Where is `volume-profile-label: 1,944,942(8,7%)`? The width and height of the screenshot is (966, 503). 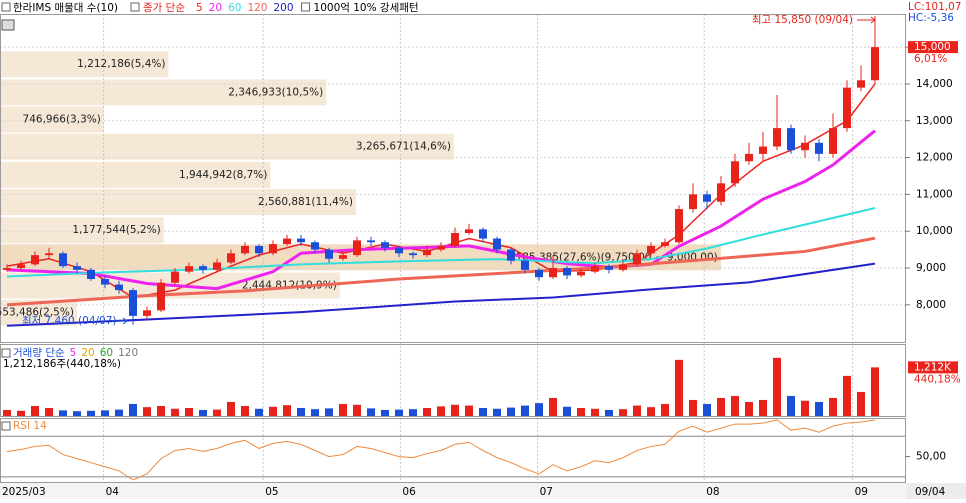
volume-profile-label: 1,944,942(8,7%) is located at coordinates (223, 175).